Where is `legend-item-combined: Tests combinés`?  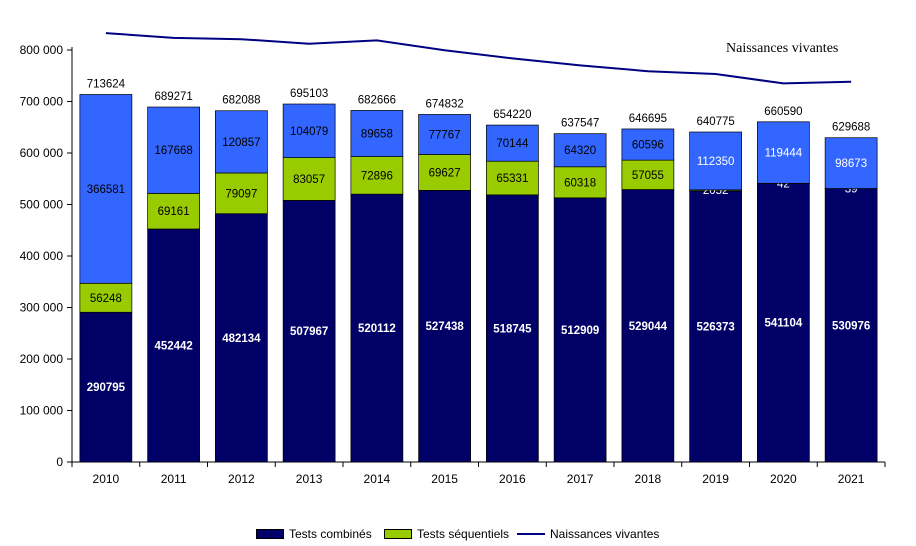
legend-item-combined: Tests combinés is located at coordinates (314, 534).